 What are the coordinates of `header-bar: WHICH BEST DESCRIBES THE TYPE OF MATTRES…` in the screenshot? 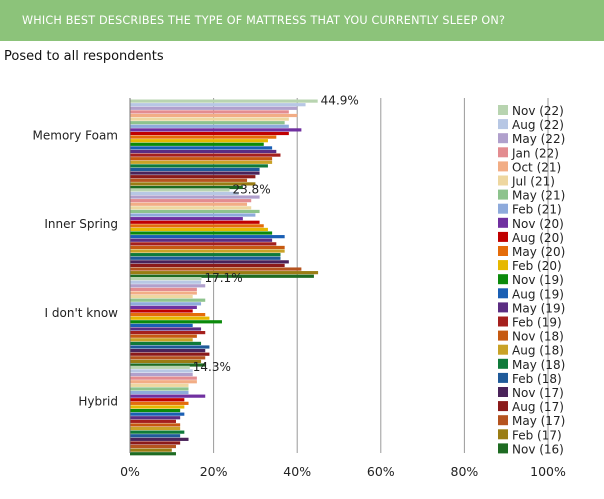 It's located at (302, 20).